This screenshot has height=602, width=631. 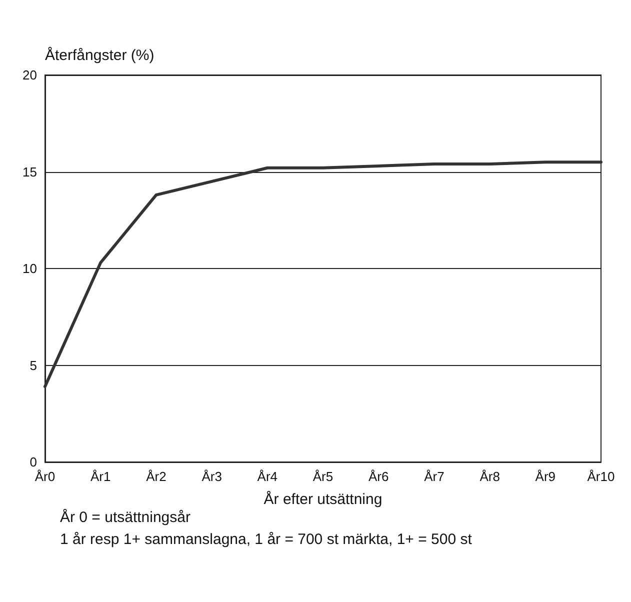 I want to click on x-tick-label: År0, so click(x=45, y=476).